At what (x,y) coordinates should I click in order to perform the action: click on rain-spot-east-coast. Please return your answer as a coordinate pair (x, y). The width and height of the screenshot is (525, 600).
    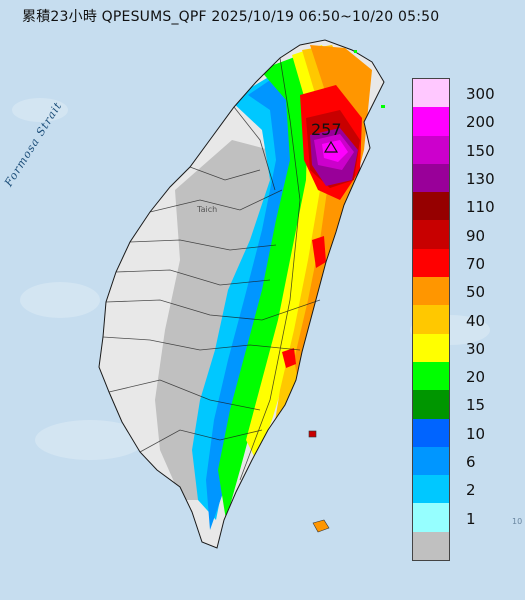
    Looking at the image, I should click on (319, 252).